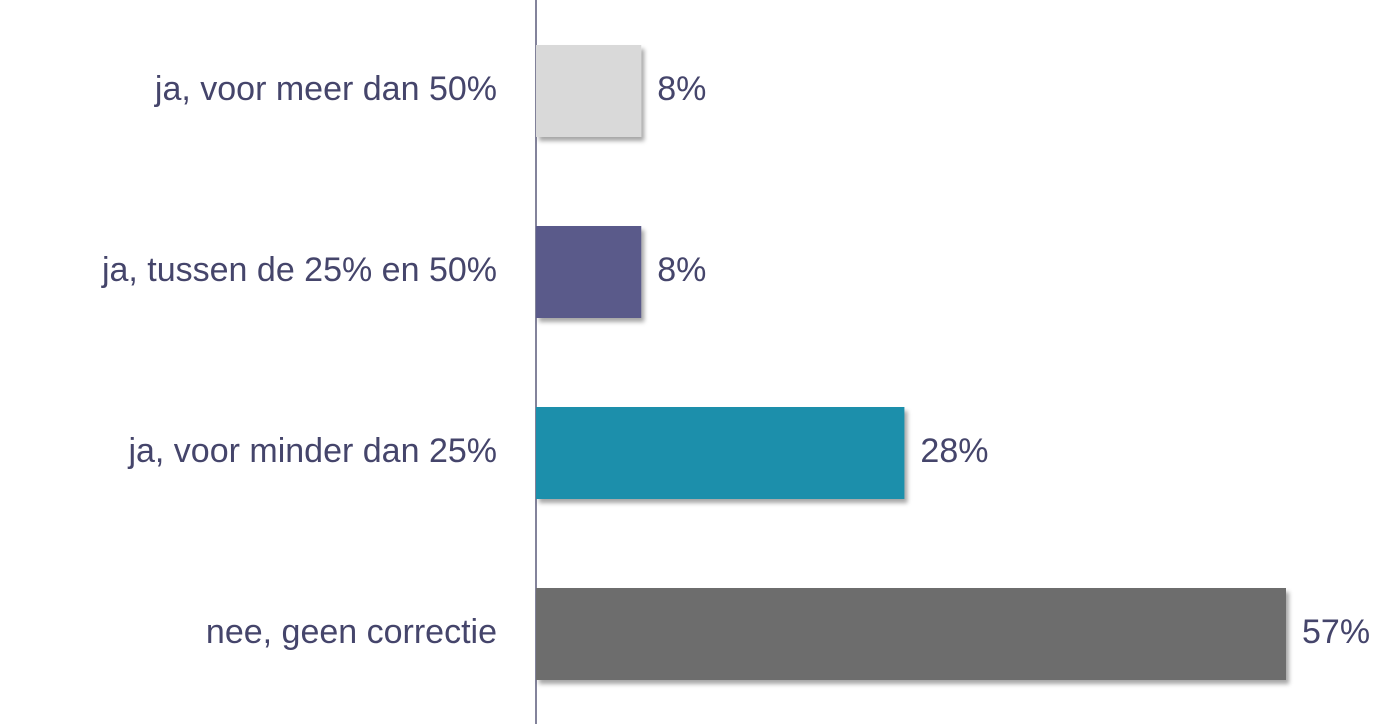 This screenshot has height=724, width=1388. I want to click on category-label: ja, tussen de 25% en 50%, so click(299, 270).